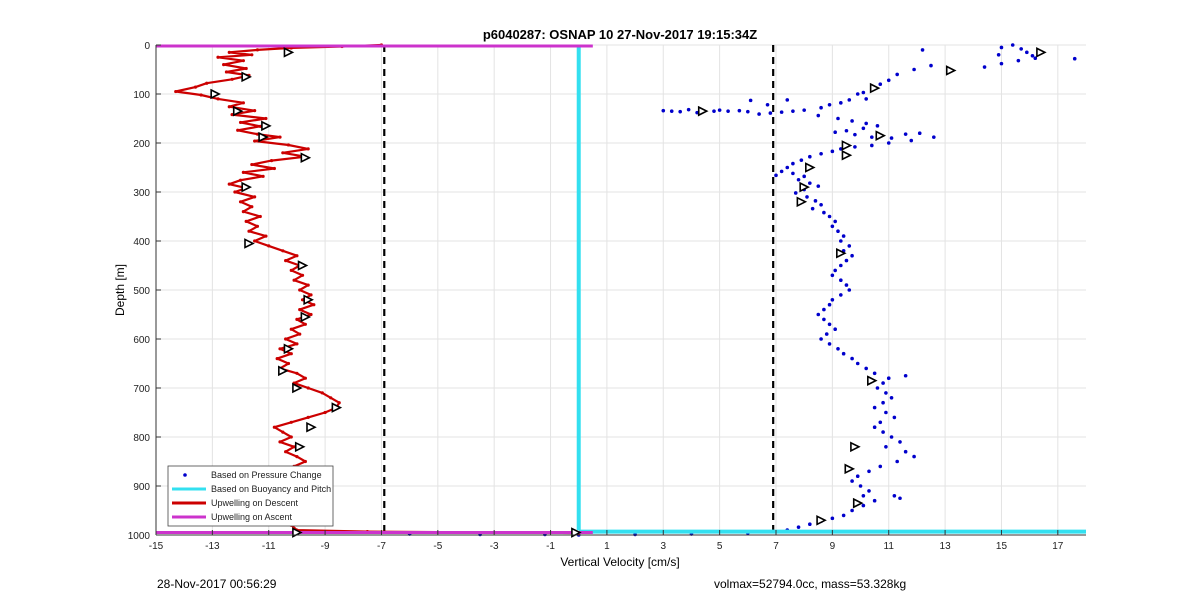 This screenshot has height=601, width=1200. I want to click on x-tick-label: -7, so click(381, 546).